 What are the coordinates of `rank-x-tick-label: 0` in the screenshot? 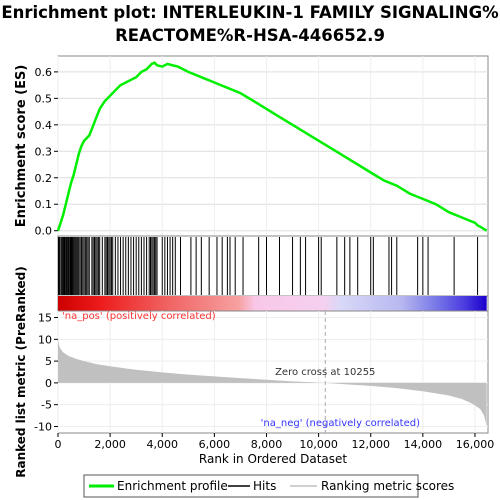 It's located at (58, 444).